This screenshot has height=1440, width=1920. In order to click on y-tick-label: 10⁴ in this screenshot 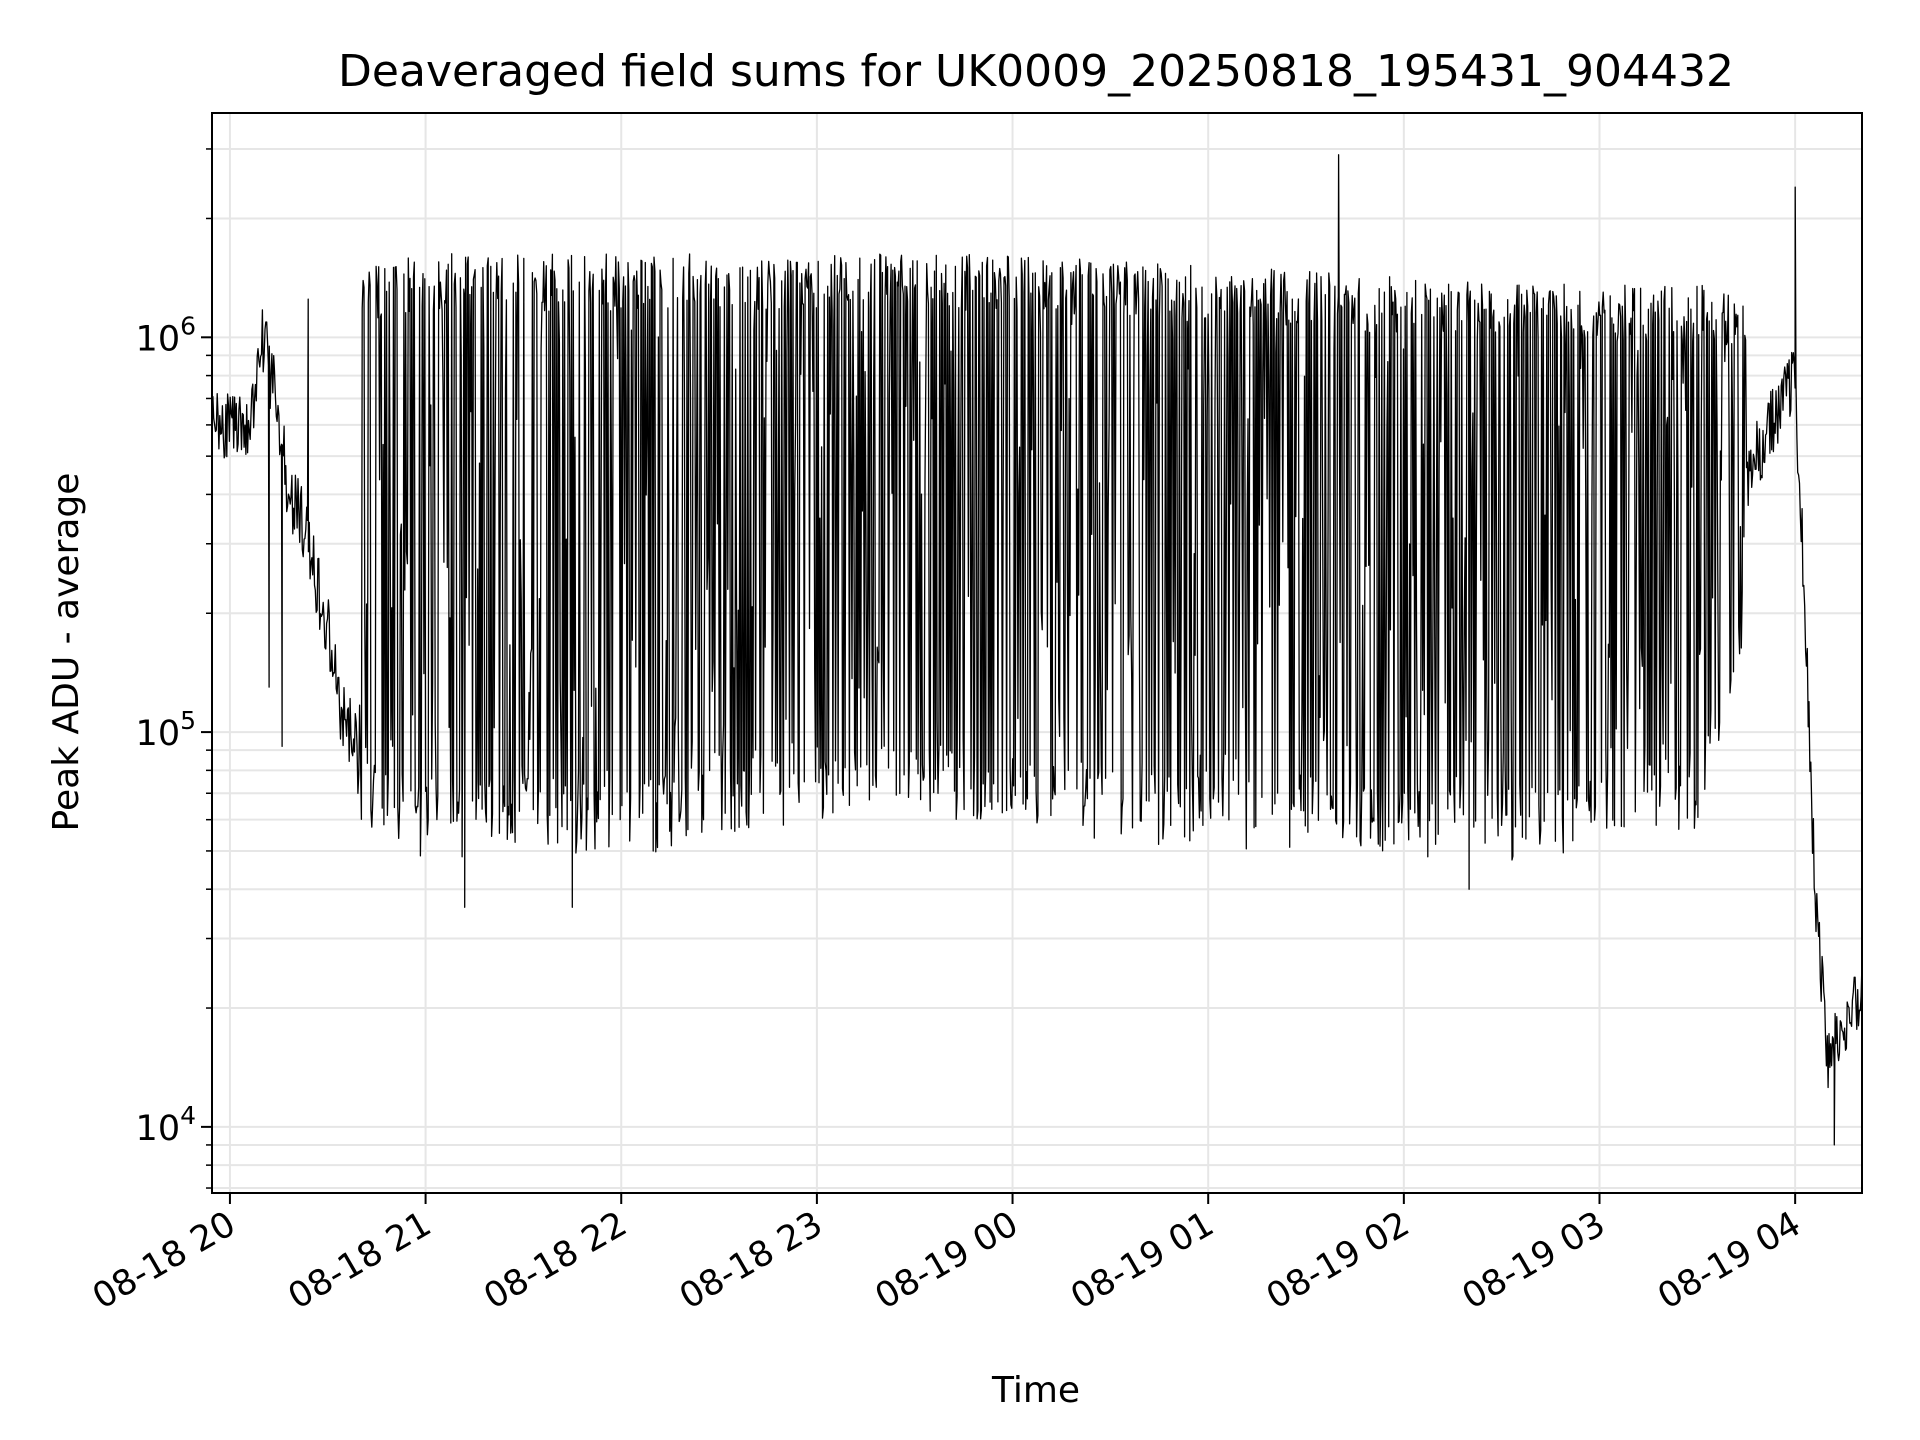, I will do `click(166, 1125)`.